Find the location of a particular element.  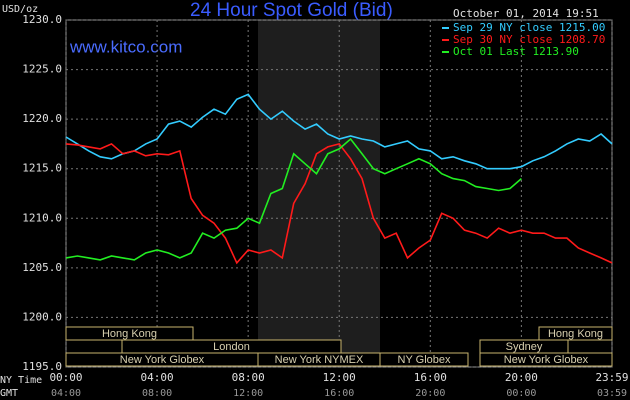

y-tick-label: 1195.0 is located at coordinates (42, 366).